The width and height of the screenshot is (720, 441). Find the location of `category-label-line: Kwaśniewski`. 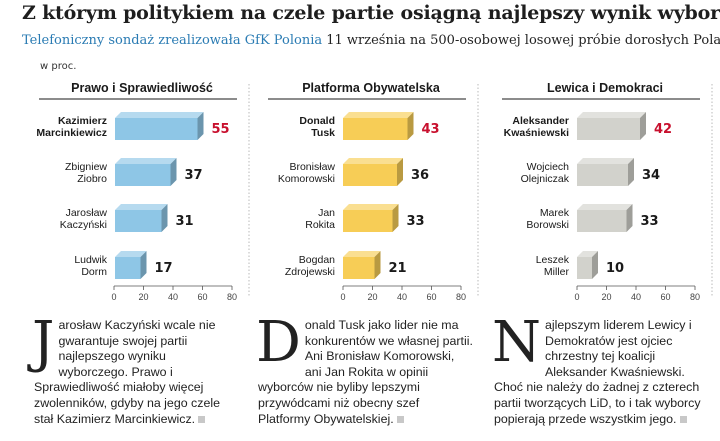

category-label-line: Kwaśniewski is located at coordinates (536, 133).